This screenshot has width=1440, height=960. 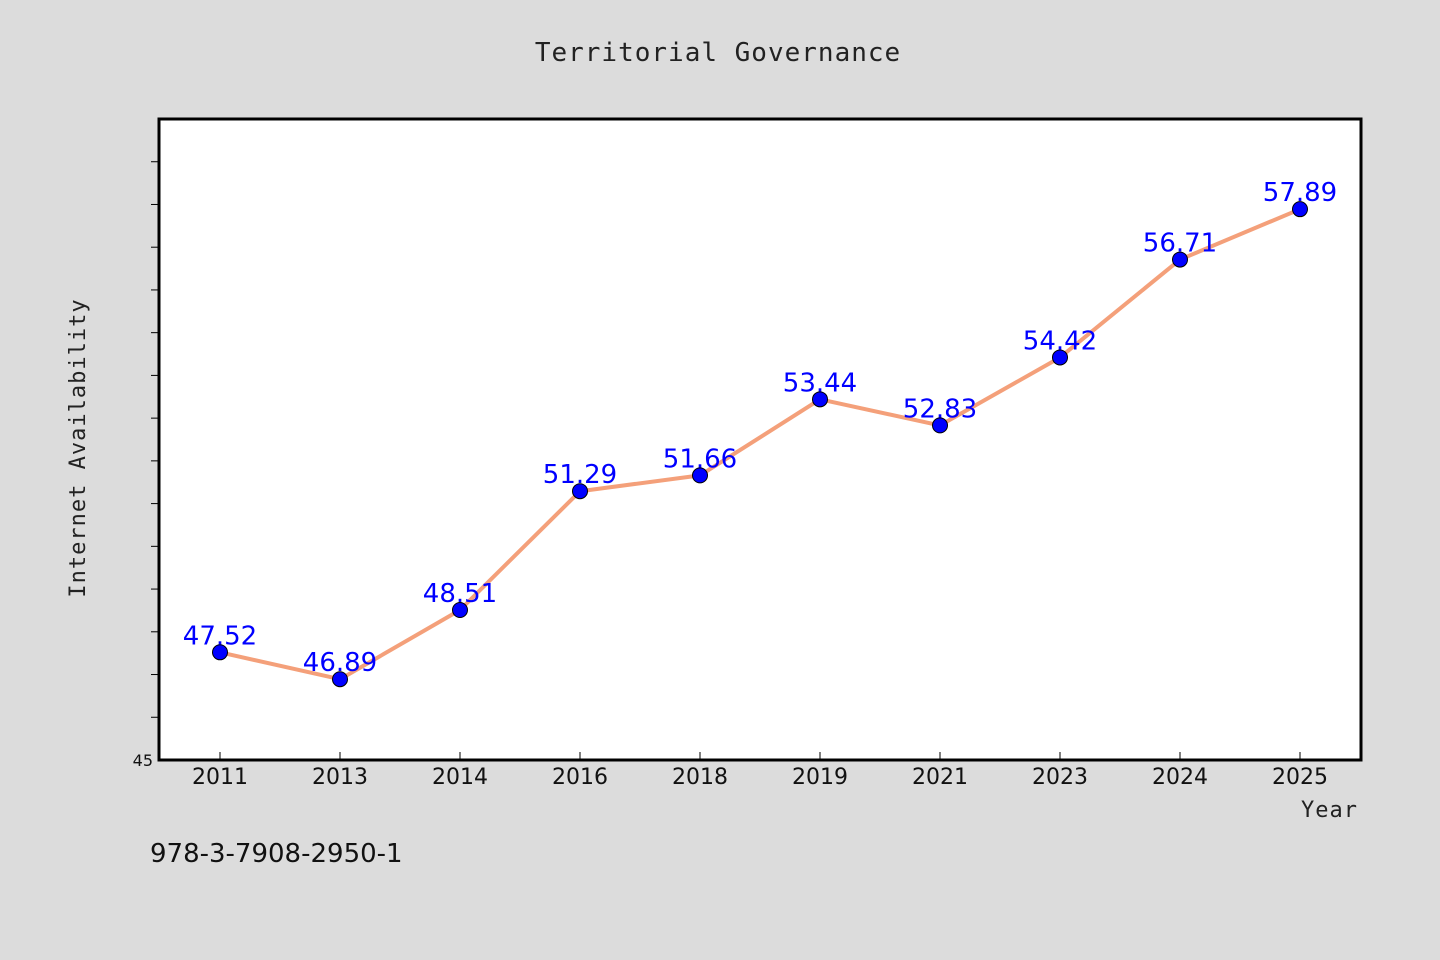 I want to click on x-tick-label: 2014, so click(x=460, y=777).